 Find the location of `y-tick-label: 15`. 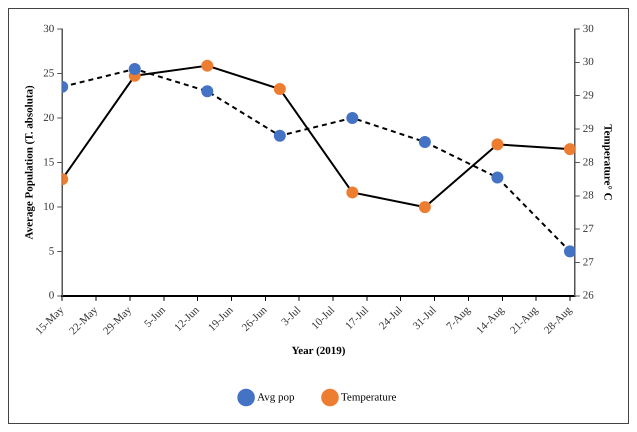

y-tick-label: 15 is located at coordinates (49, 162).